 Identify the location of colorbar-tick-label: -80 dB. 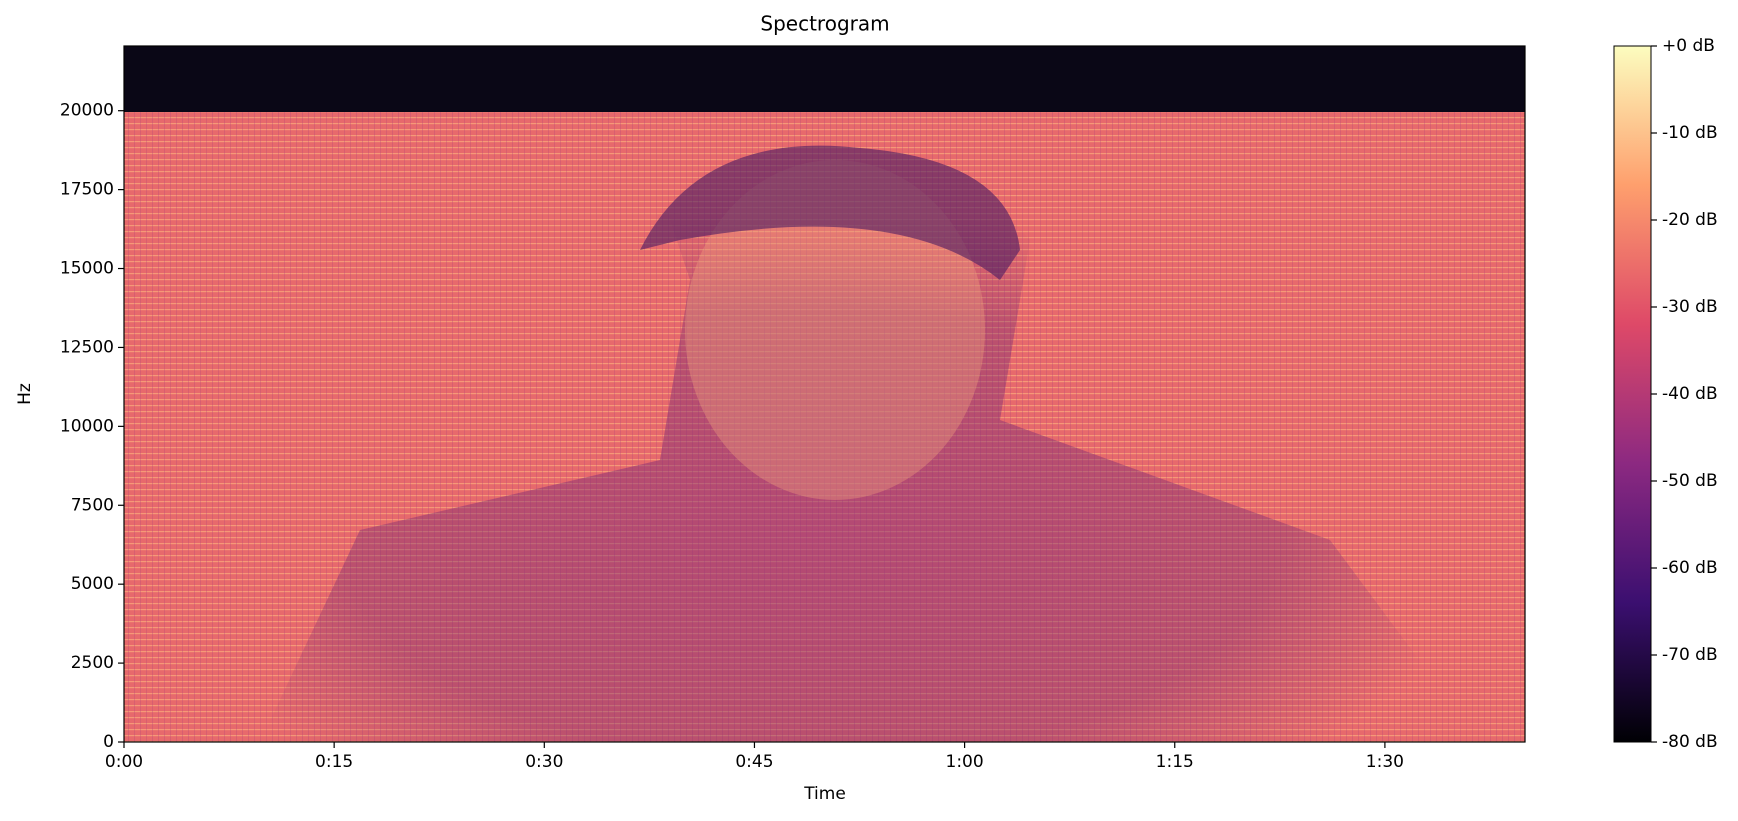
(1690, 742).